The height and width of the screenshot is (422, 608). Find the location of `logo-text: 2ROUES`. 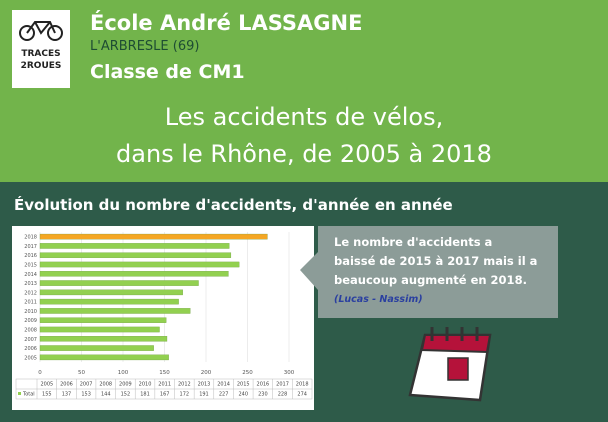

logo-text: 2ROUES is located at coordinates (41, 66).